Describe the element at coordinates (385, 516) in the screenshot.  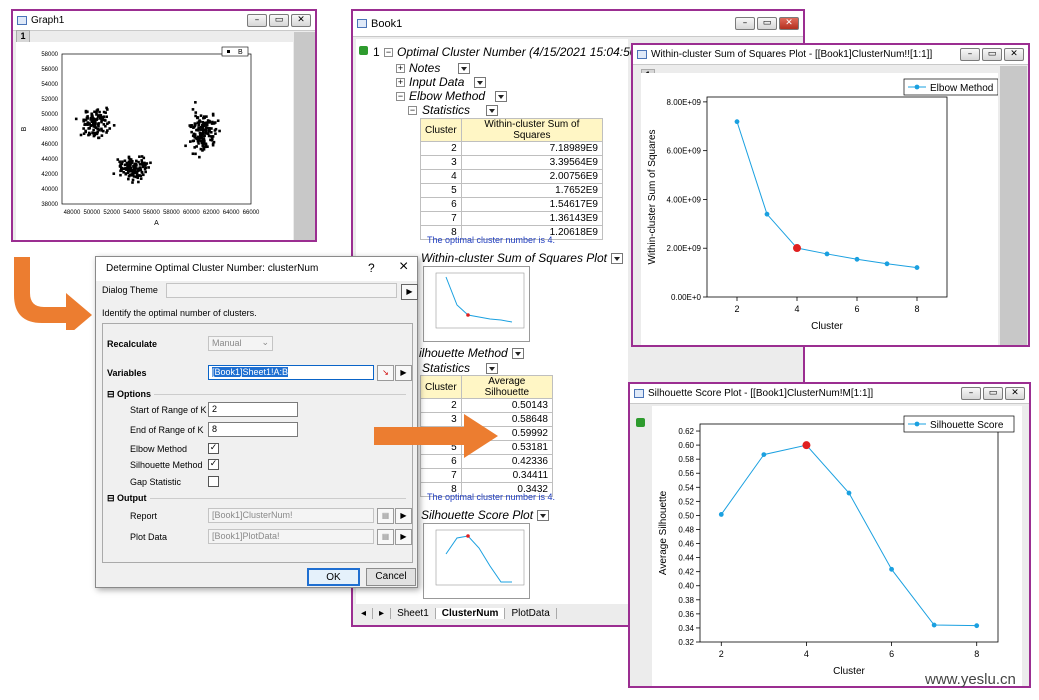
I see `report-browse-icon: ▦` at that location.